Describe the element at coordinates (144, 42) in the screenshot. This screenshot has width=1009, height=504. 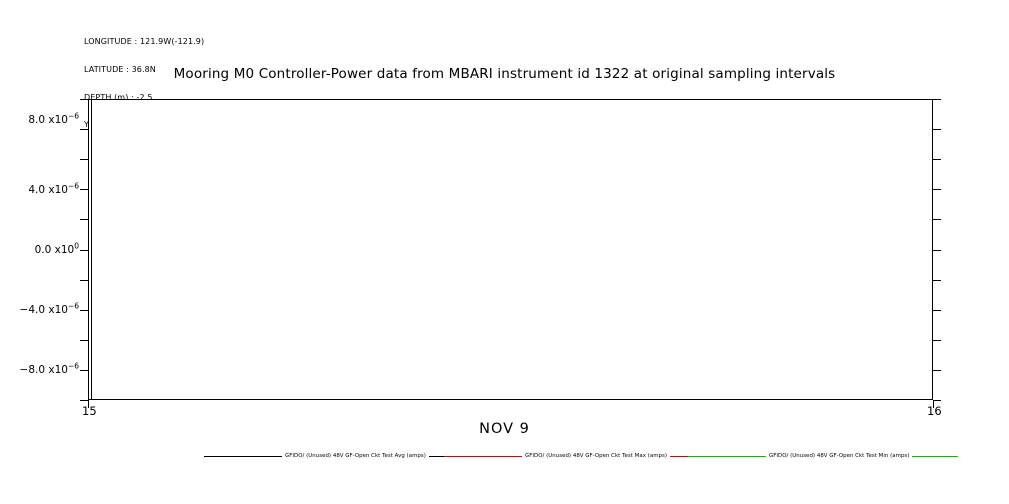
I see `metadata-longitude: LONGITUDE : 121.9W(-121.9)` at that location.